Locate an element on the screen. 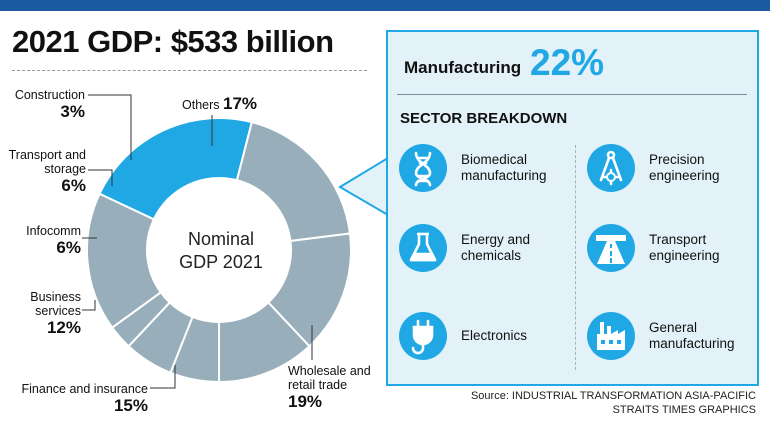 This screenshot has height=425, width=770. center-label-line-1: Nominal is located at coordinates (221, 239).